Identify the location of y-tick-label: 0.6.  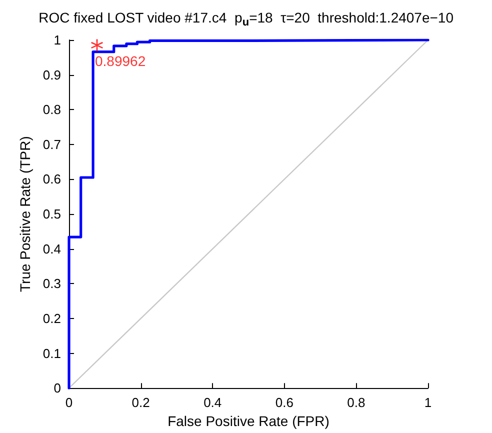
(51, 179).